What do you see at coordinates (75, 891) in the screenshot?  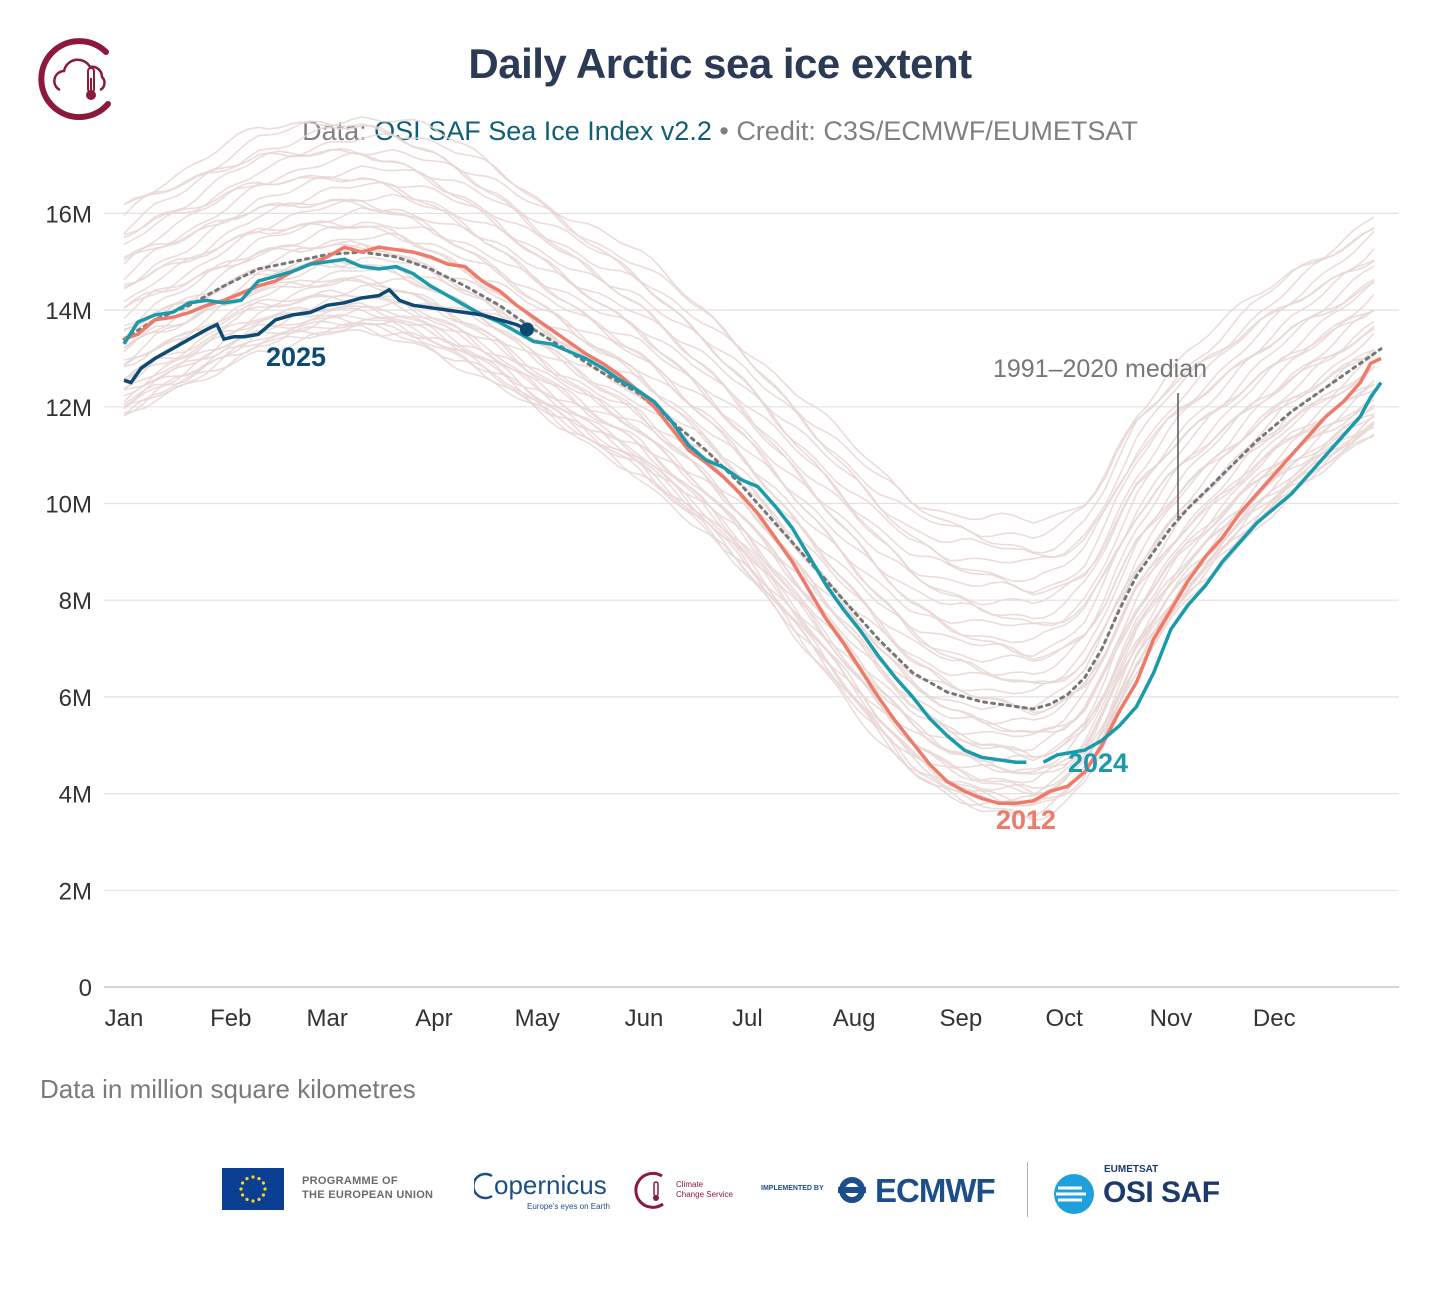 I see `y-tick-label: 2M` at bounding box center [75, 891].